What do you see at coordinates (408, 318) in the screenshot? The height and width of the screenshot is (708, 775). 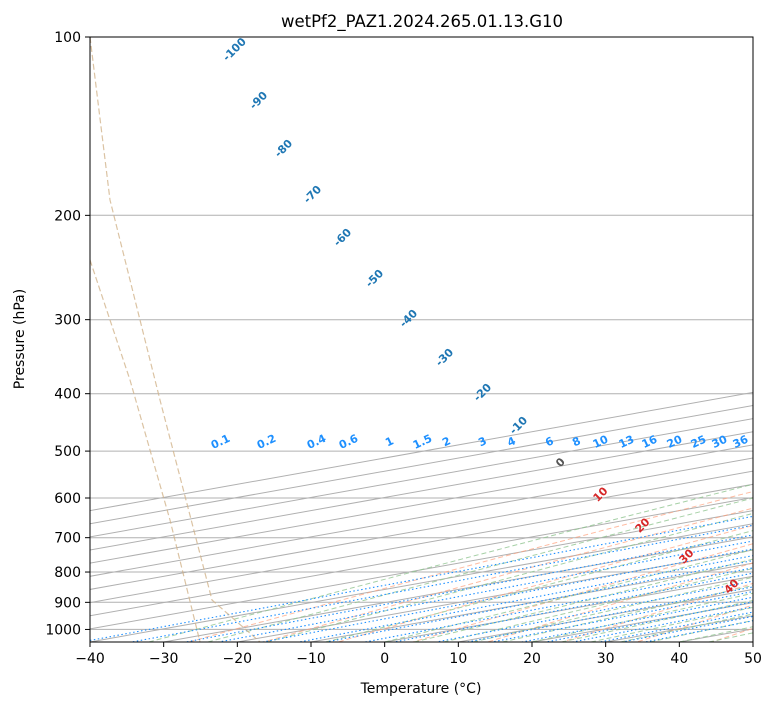 I see `dry-adiabat-label: -40` at bounding box center [408, 318].